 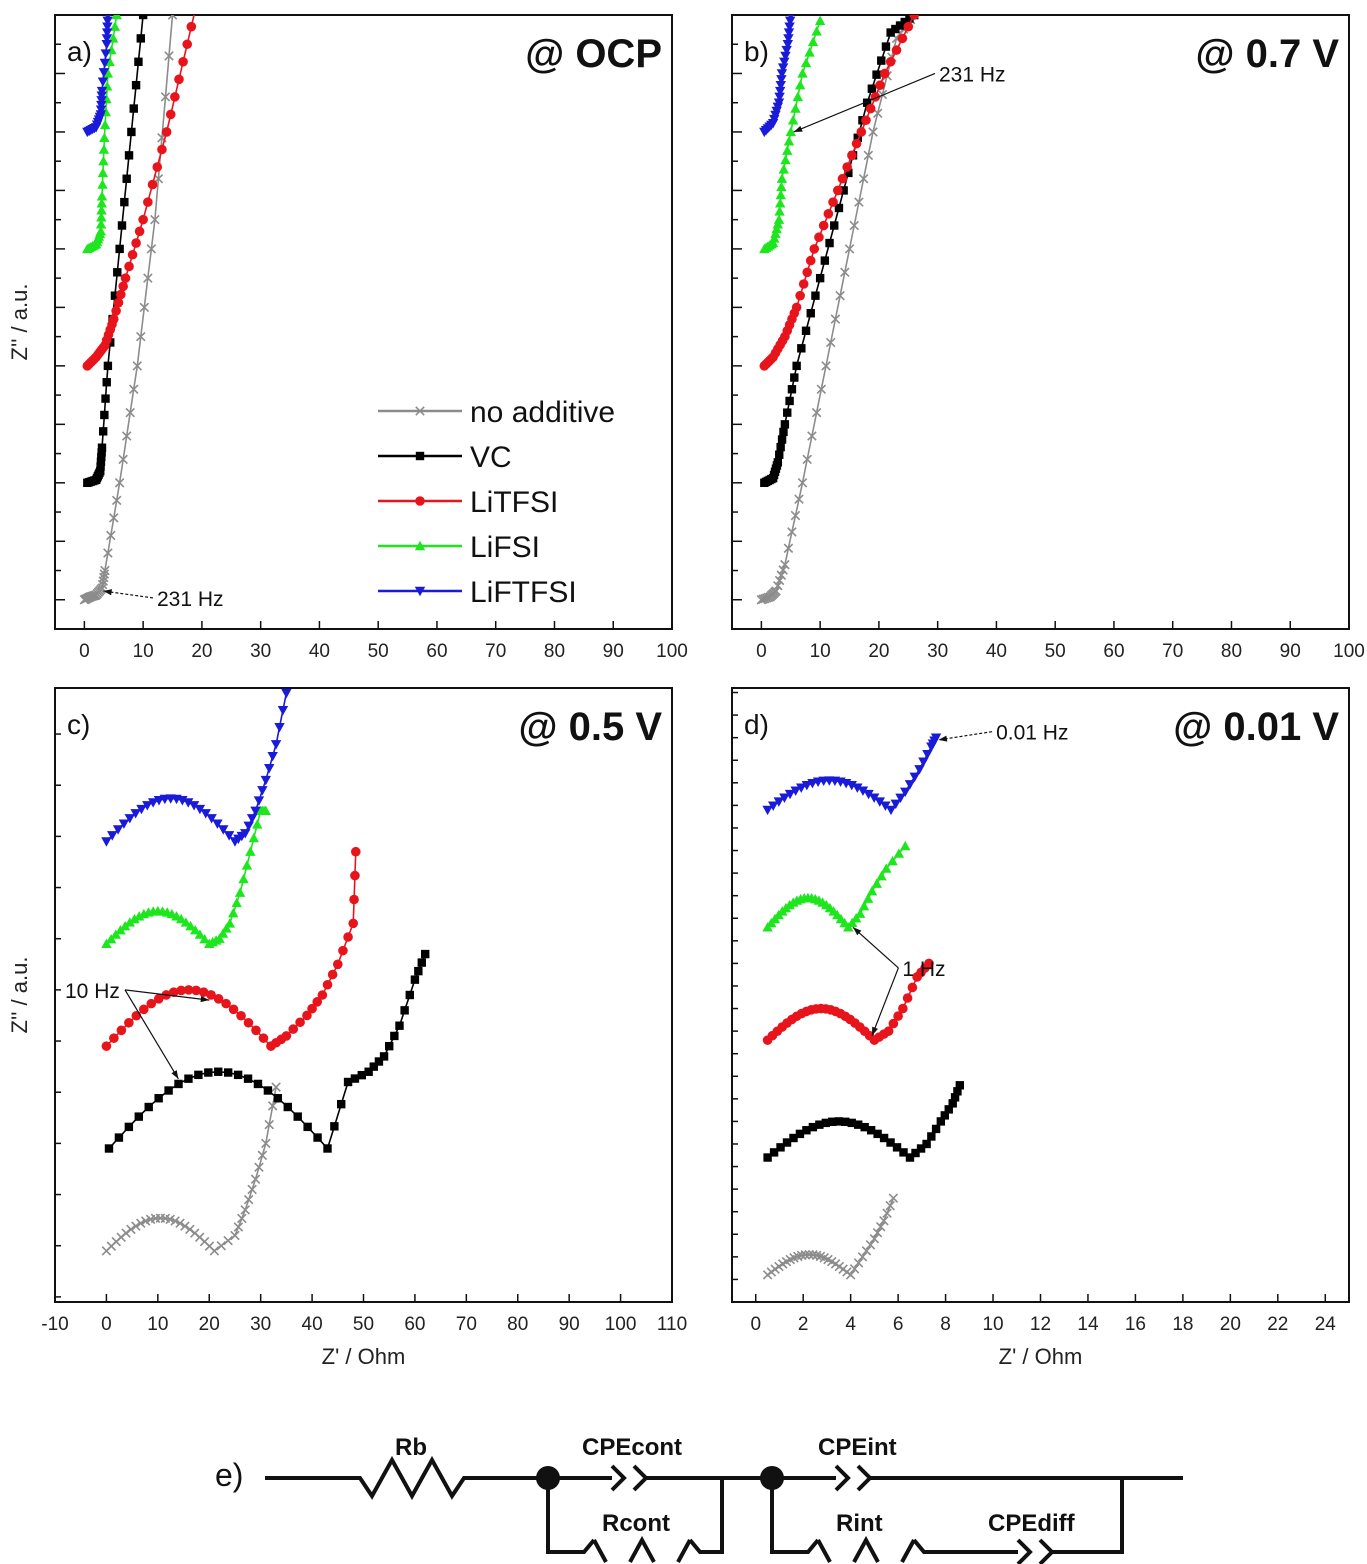 I want to click on annotation-text: 1 Hz, so click(x=923, y=969).